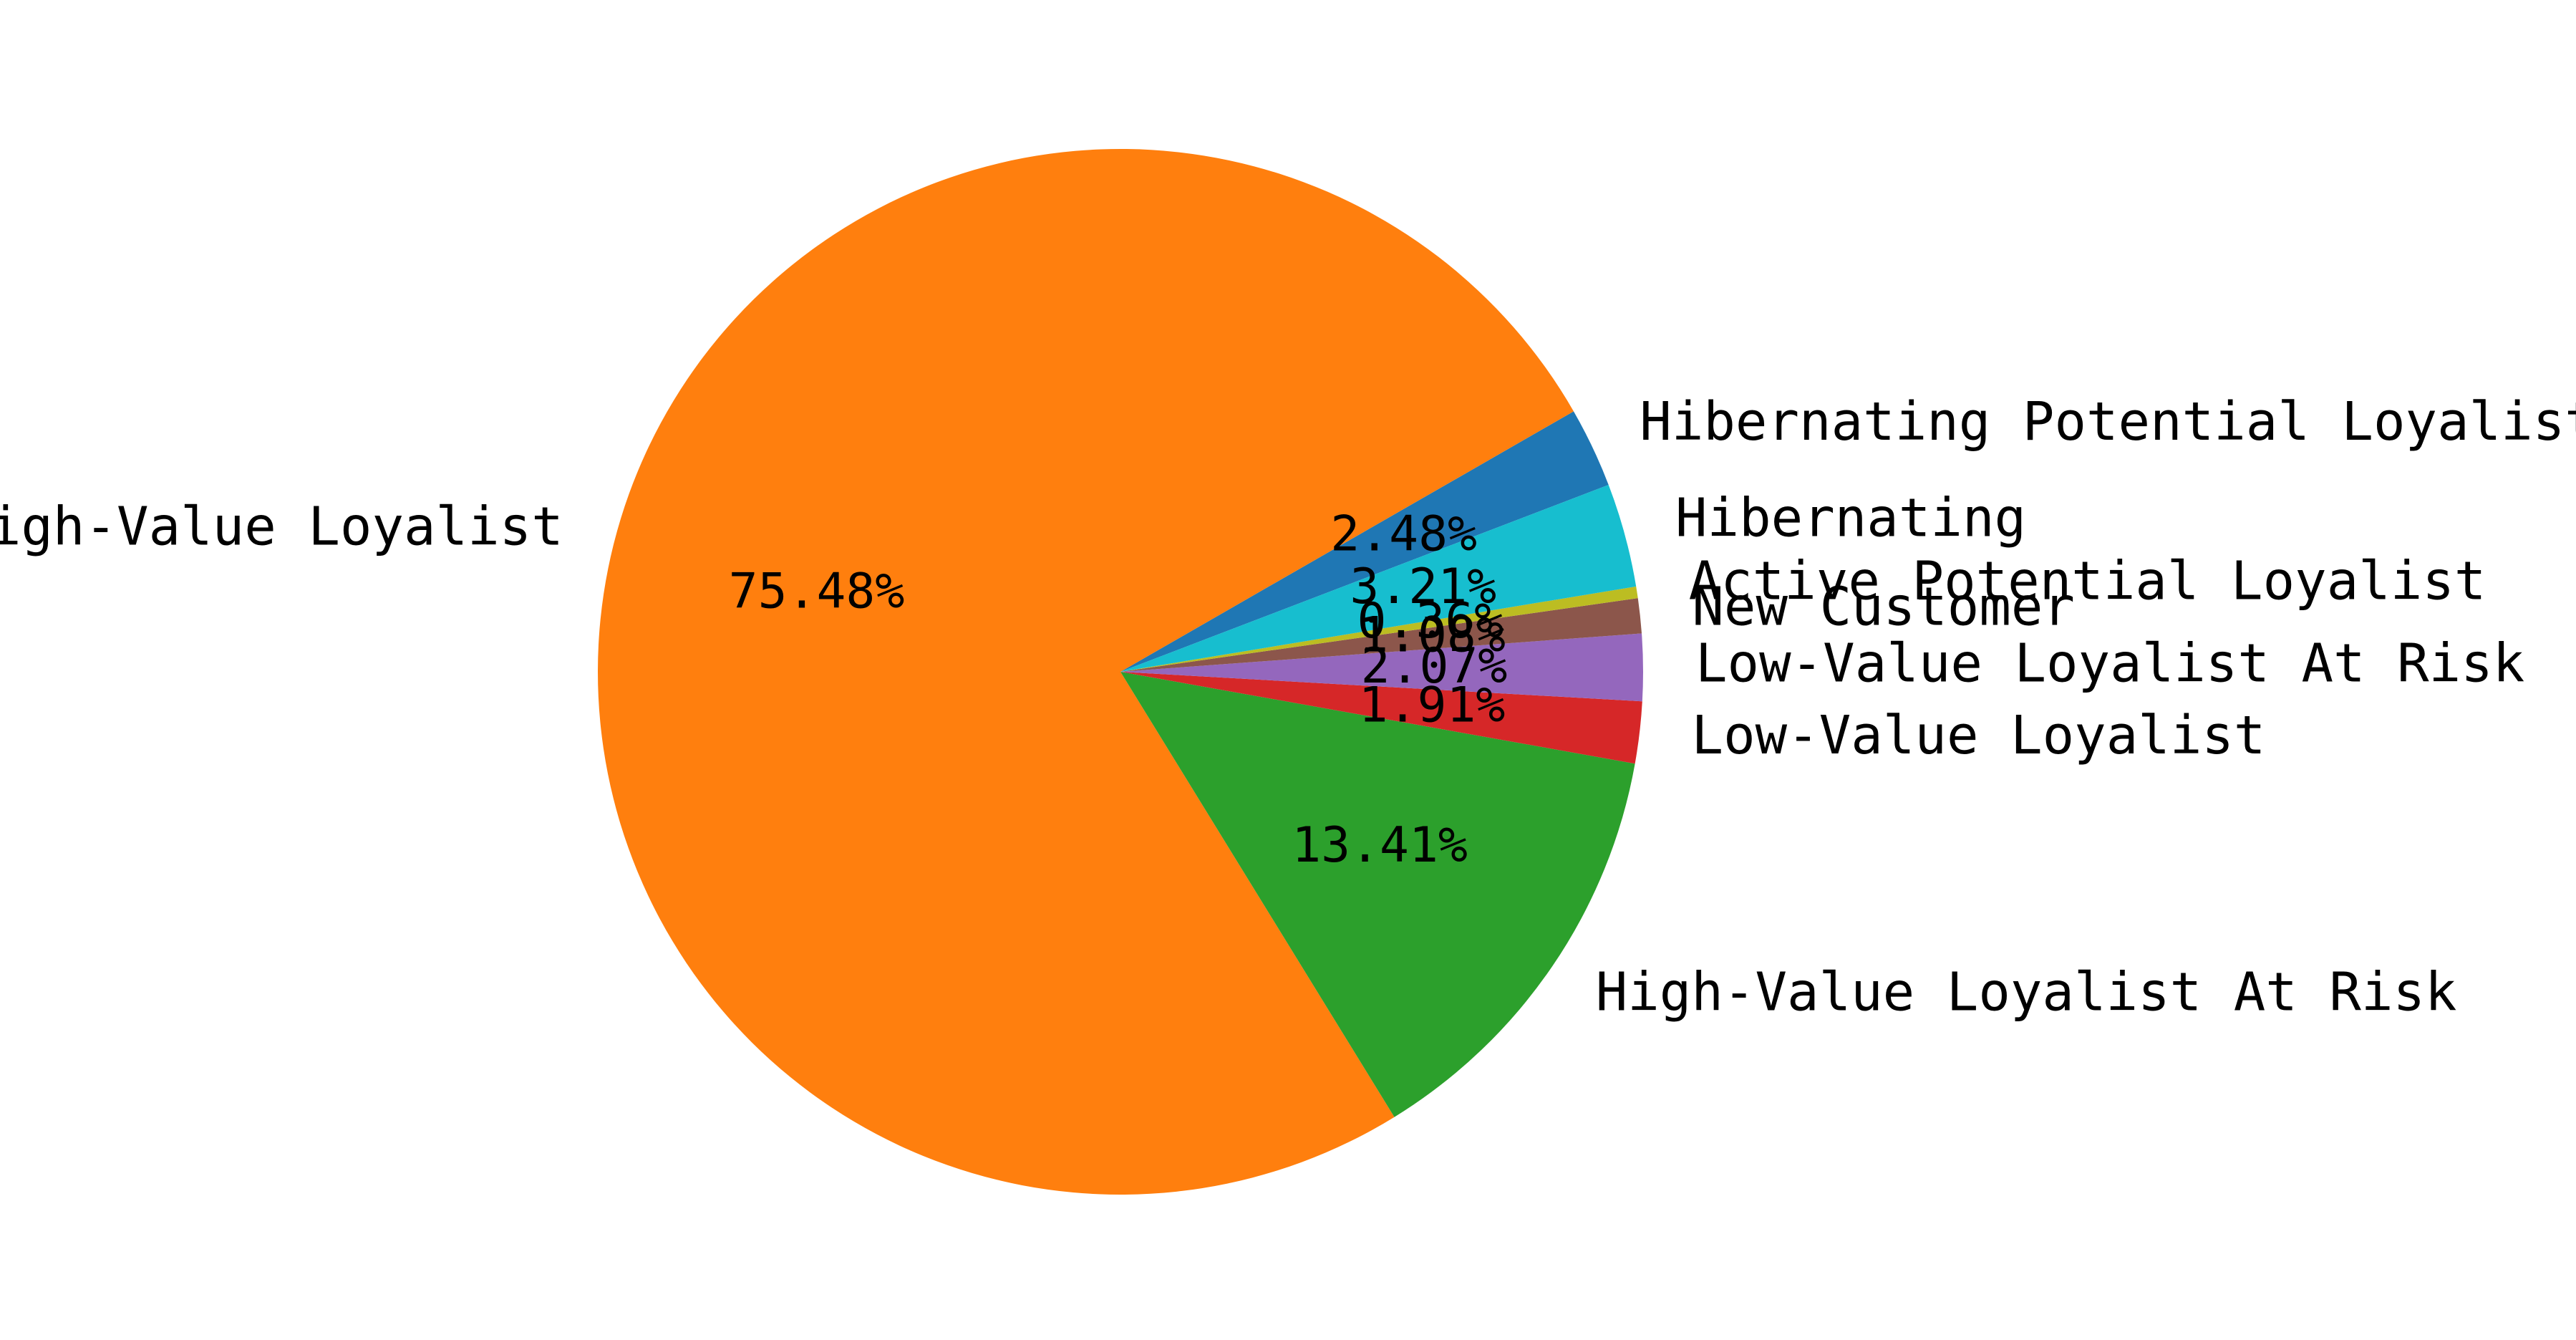  I want to click on pct-label-high-value-loyalist-at-risk: 13.41%, so click(1380, 845).